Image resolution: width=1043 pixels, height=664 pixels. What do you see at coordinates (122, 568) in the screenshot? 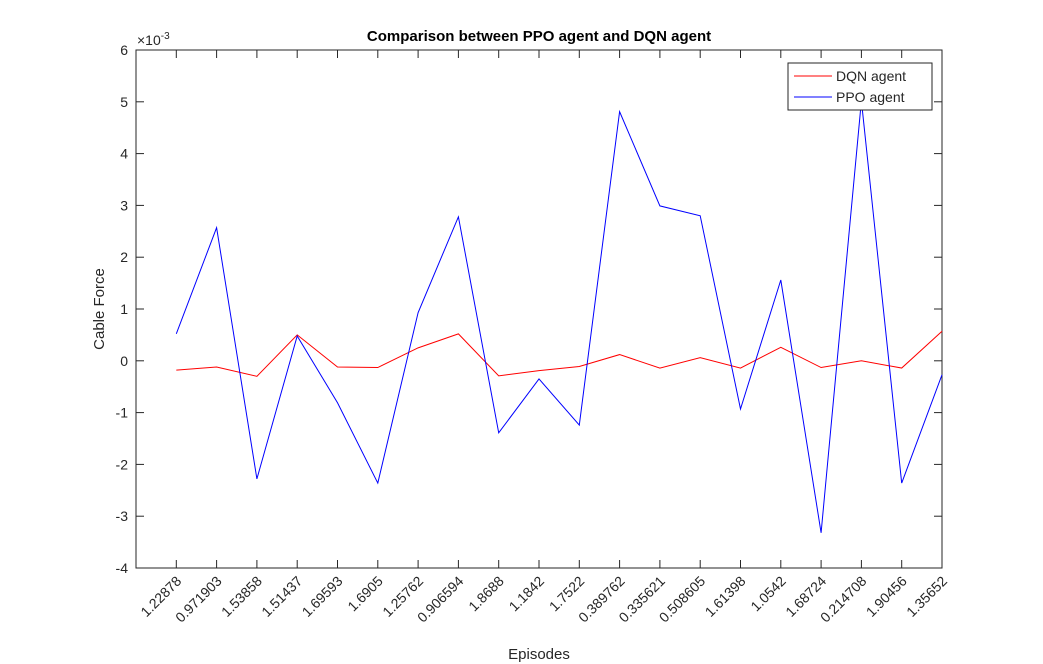
I see `y-tick-label: -4` at bounding box center [122, 568].